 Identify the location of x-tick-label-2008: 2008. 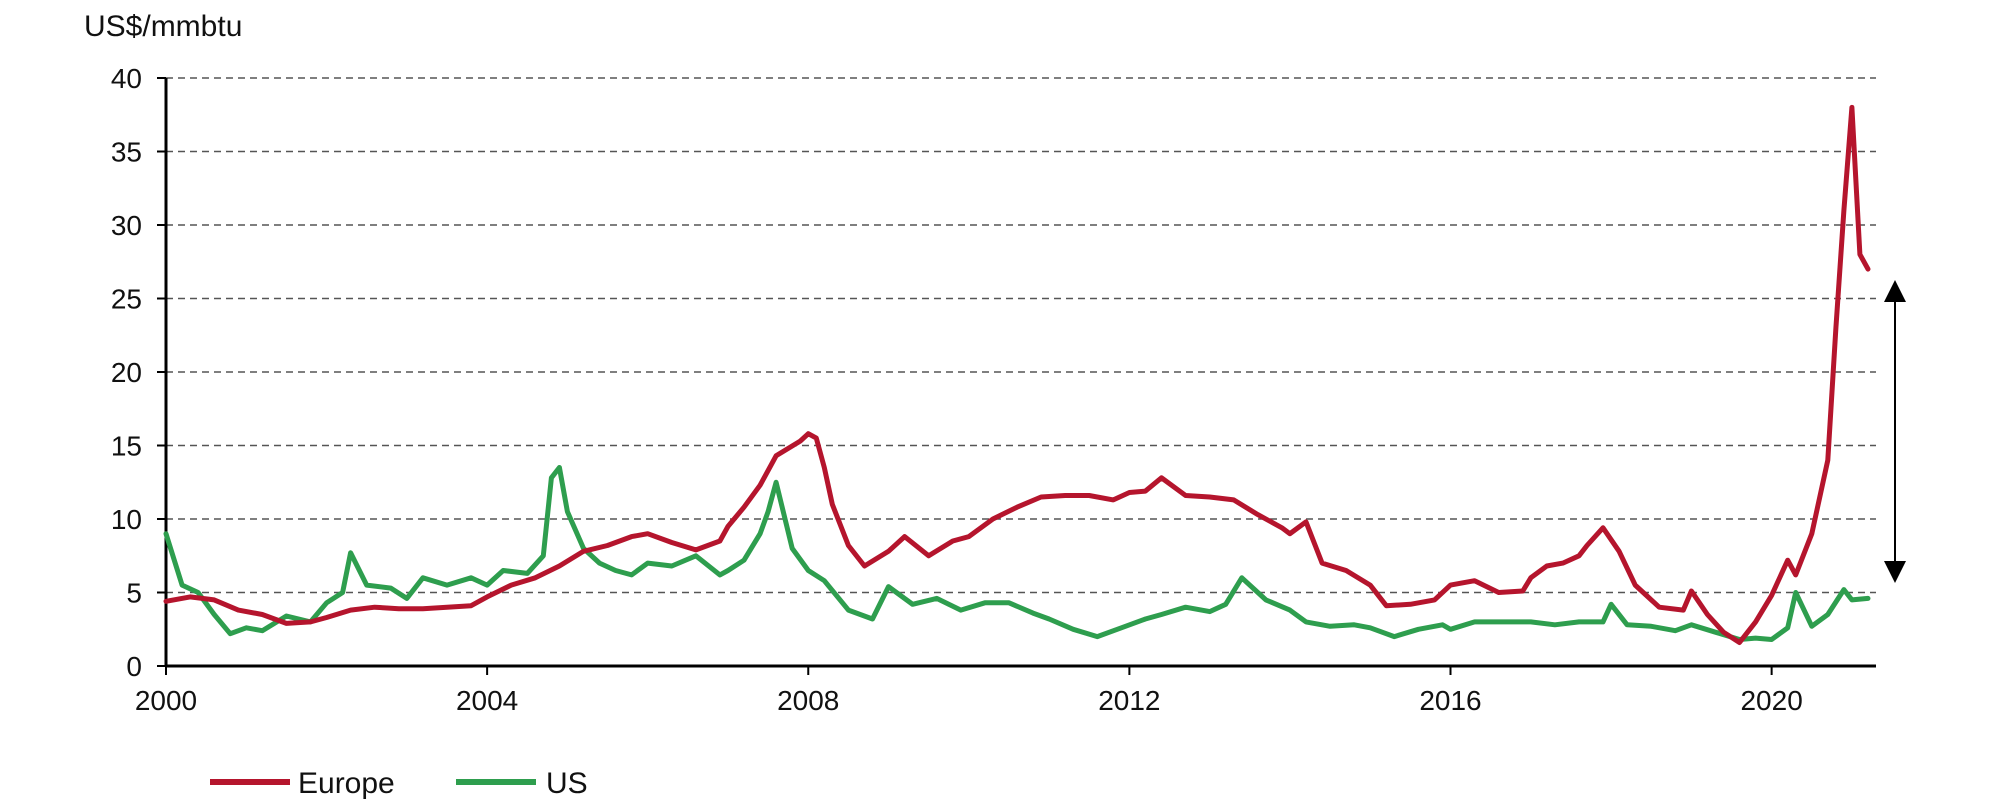
(808, 700).